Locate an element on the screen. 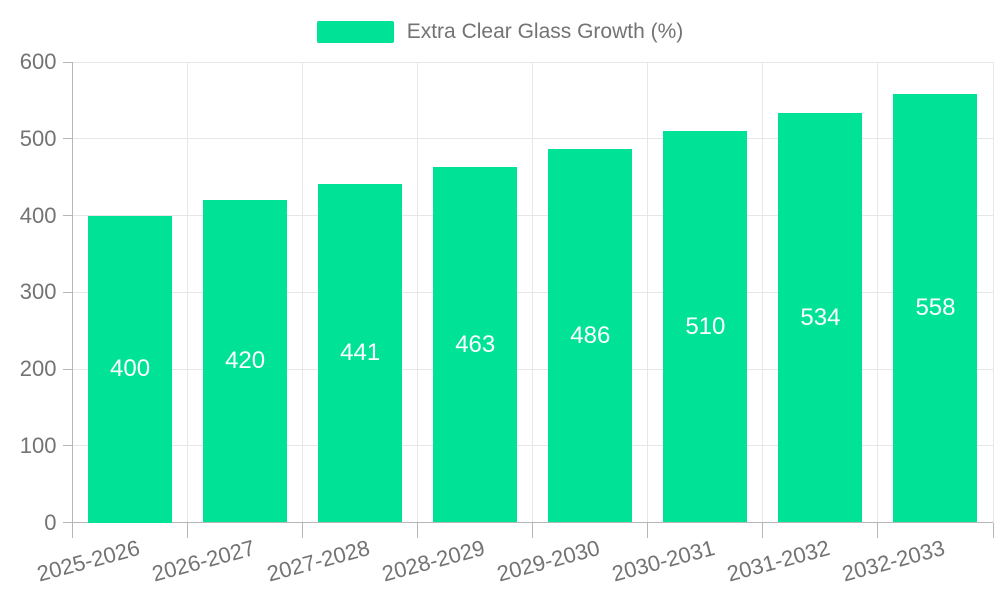 This screenshot has height=600, width=1000. y-axis-label: 600 is located at coordinates (38, 61).